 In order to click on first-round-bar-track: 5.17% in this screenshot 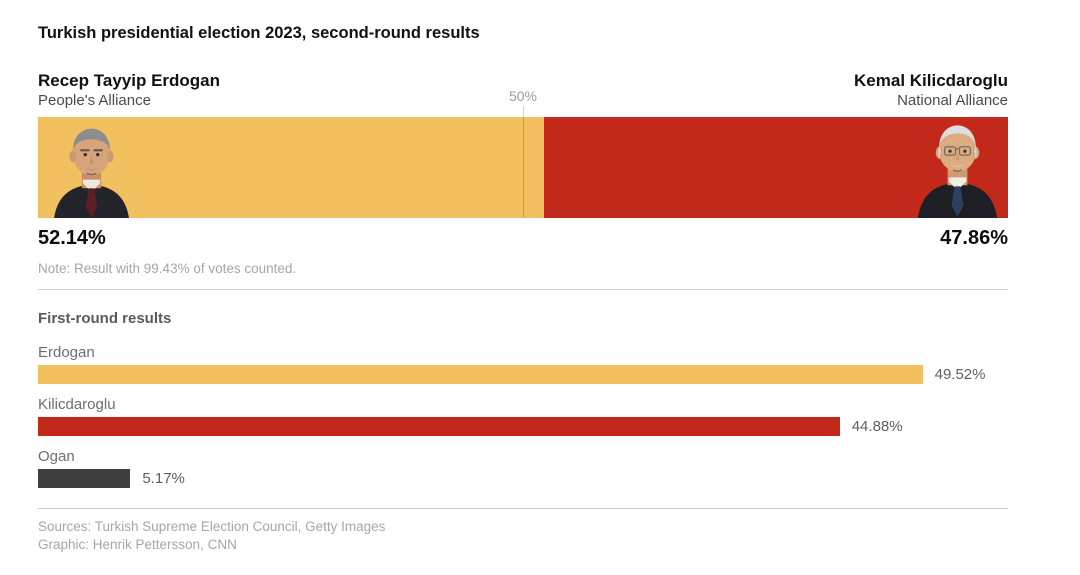, I will do `click(523, 478)`.